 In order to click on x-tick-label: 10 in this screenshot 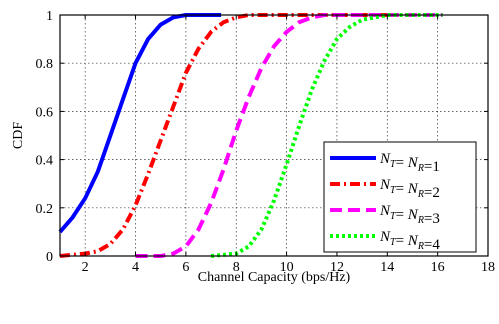, I will do `click(287, 267)`.